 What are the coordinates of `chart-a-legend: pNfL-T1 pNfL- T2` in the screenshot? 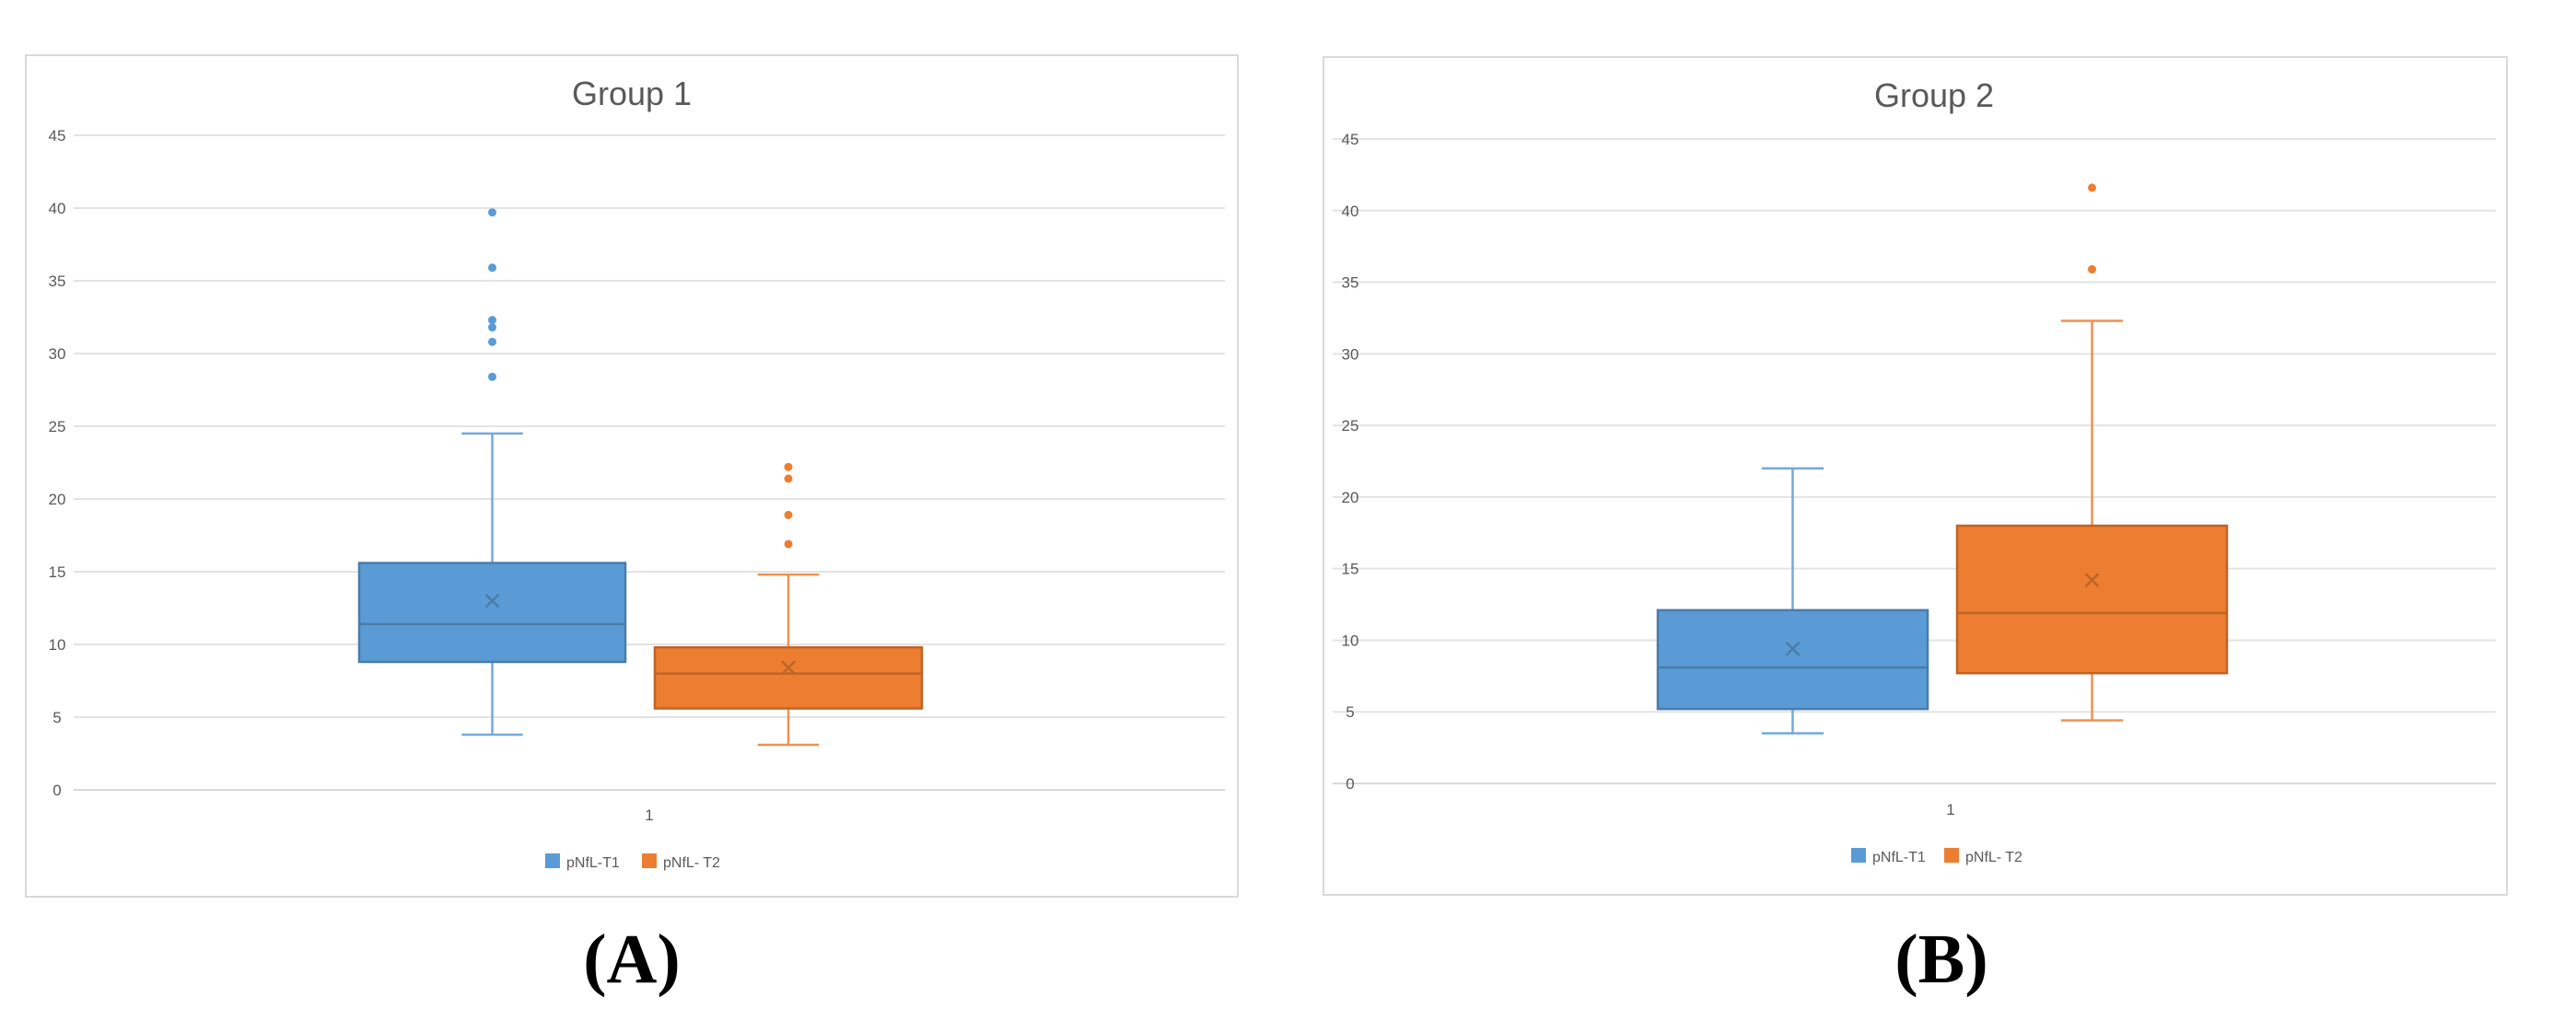 It's located at (632, 862).